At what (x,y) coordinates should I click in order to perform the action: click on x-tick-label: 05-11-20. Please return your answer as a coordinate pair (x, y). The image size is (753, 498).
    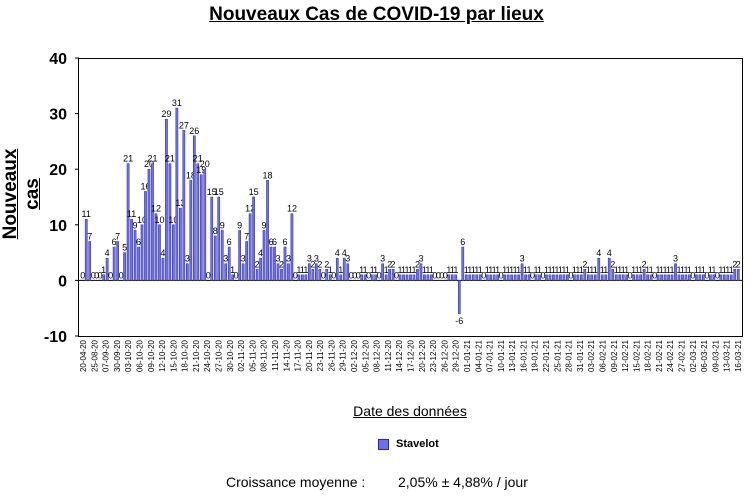
    Looking at the image, I should click on (252, 355).